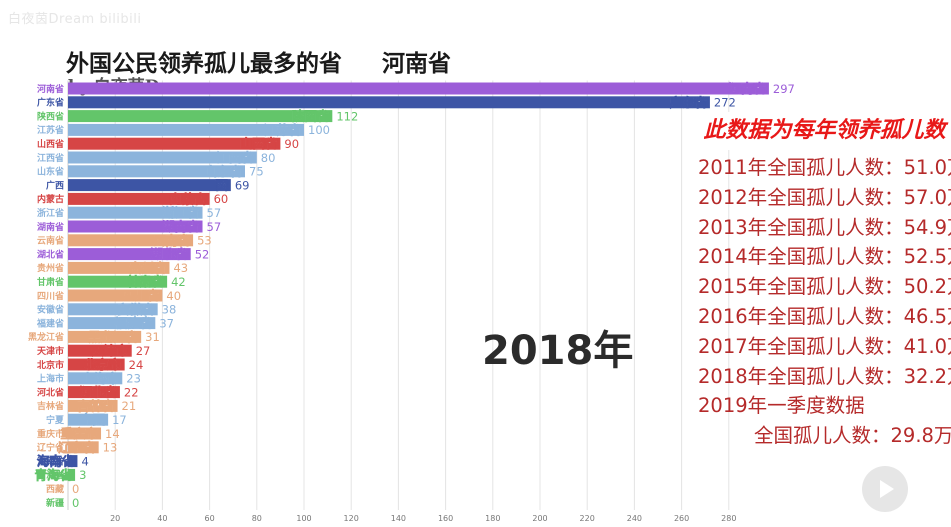 This screenshot has height=527, width=951. Describe the element at coordinates (50, 448) in the screenshot. I see `category-label: 辽宁省` at that location.